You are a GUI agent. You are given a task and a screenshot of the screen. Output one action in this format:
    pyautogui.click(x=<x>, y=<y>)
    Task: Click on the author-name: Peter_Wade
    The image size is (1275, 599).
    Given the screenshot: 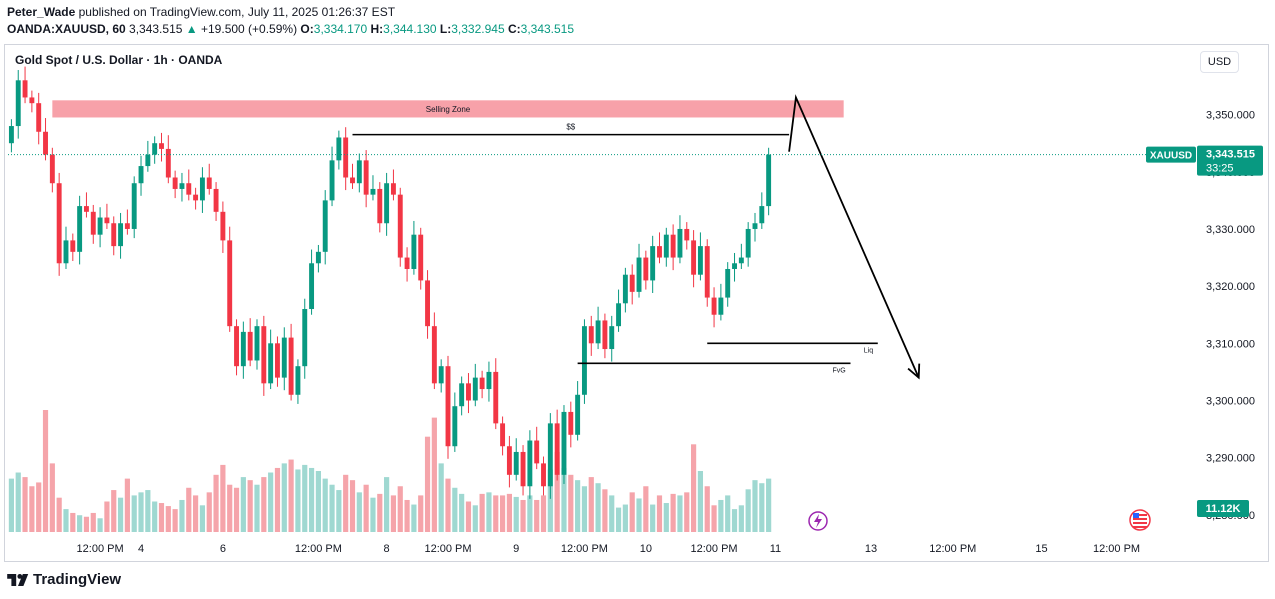 What is the action you would take?
    pyautogui.click(x=41, y=12)
    